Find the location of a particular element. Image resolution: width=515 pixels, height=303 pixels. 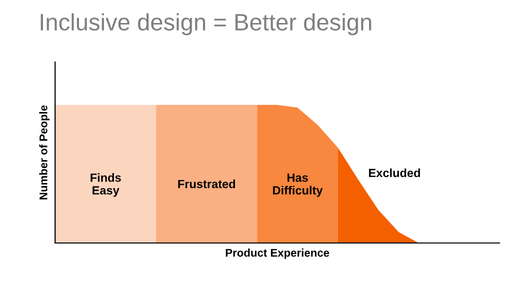

series-label: Has Difficulty is located at coordinates (298, 185).